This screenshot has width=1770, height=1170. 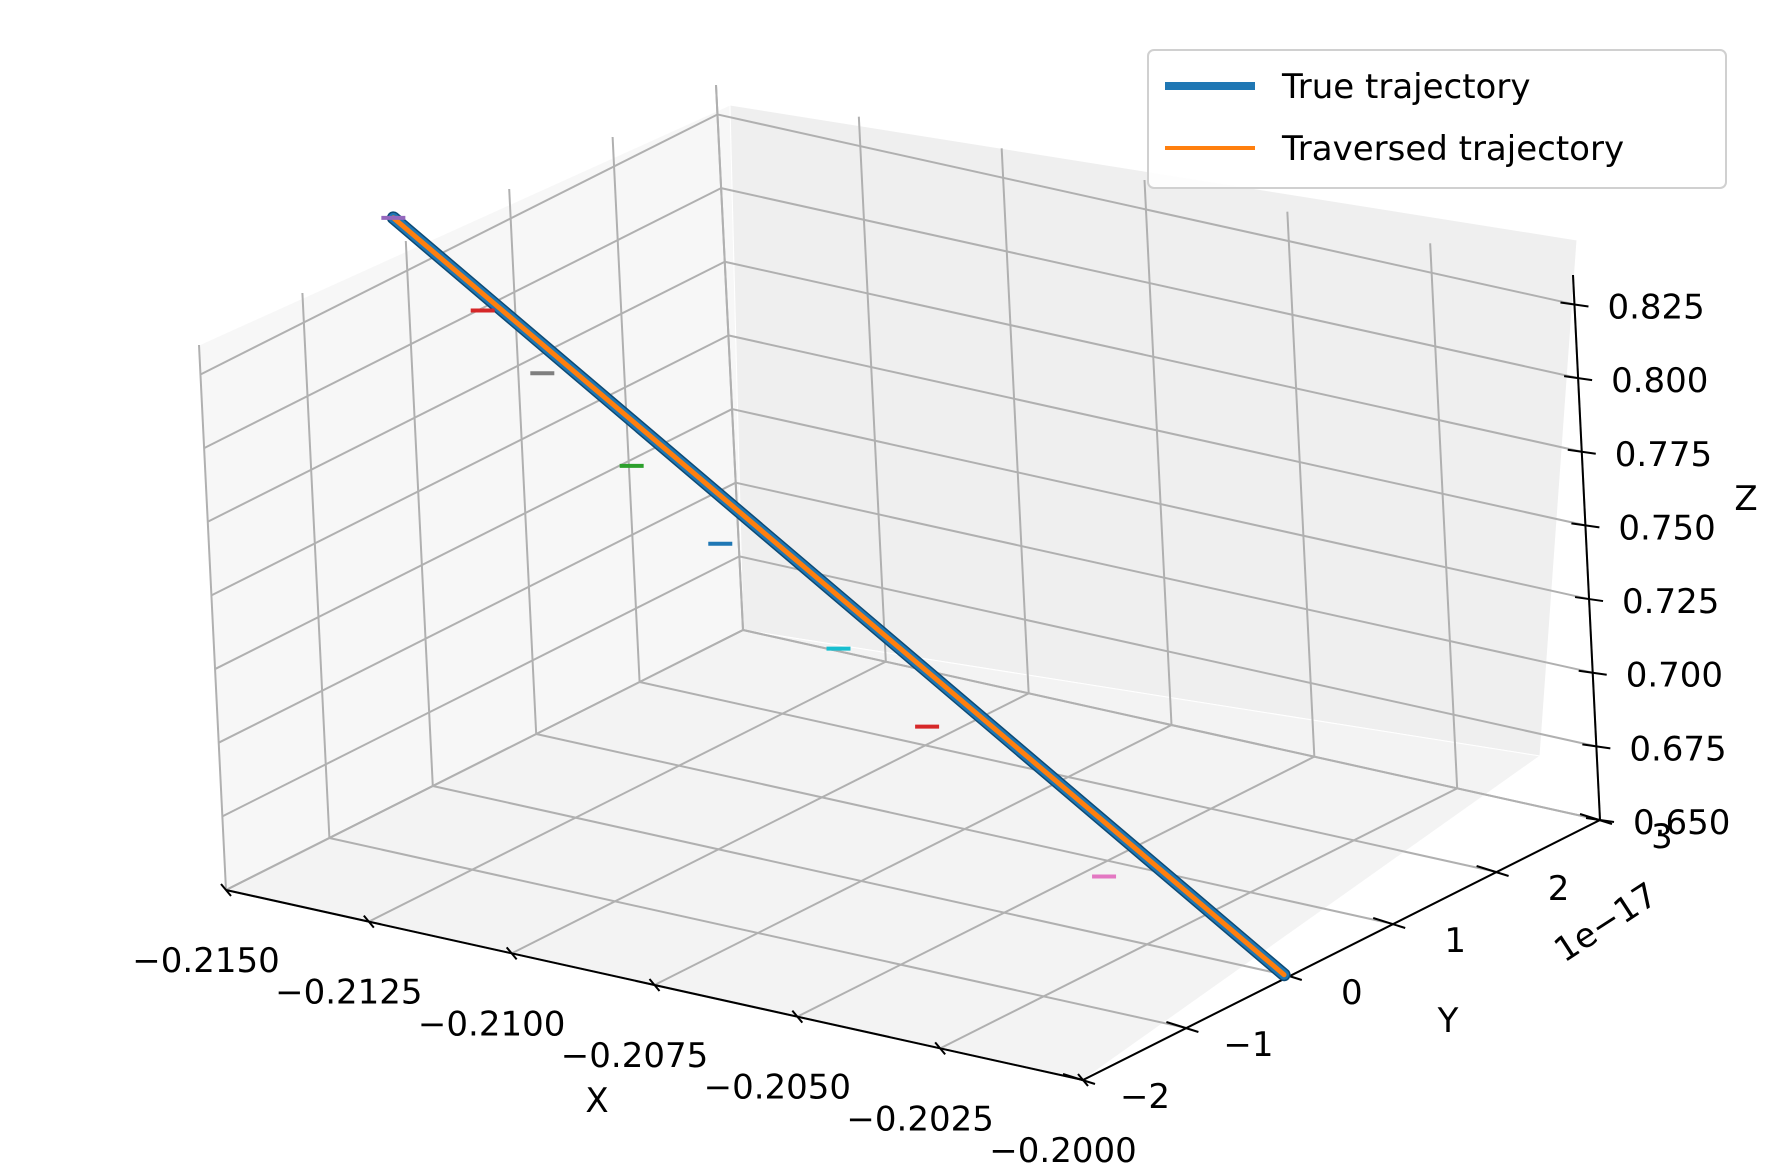 I want to click on z-tick-label: 0.650, so click(x=1681, y=823).